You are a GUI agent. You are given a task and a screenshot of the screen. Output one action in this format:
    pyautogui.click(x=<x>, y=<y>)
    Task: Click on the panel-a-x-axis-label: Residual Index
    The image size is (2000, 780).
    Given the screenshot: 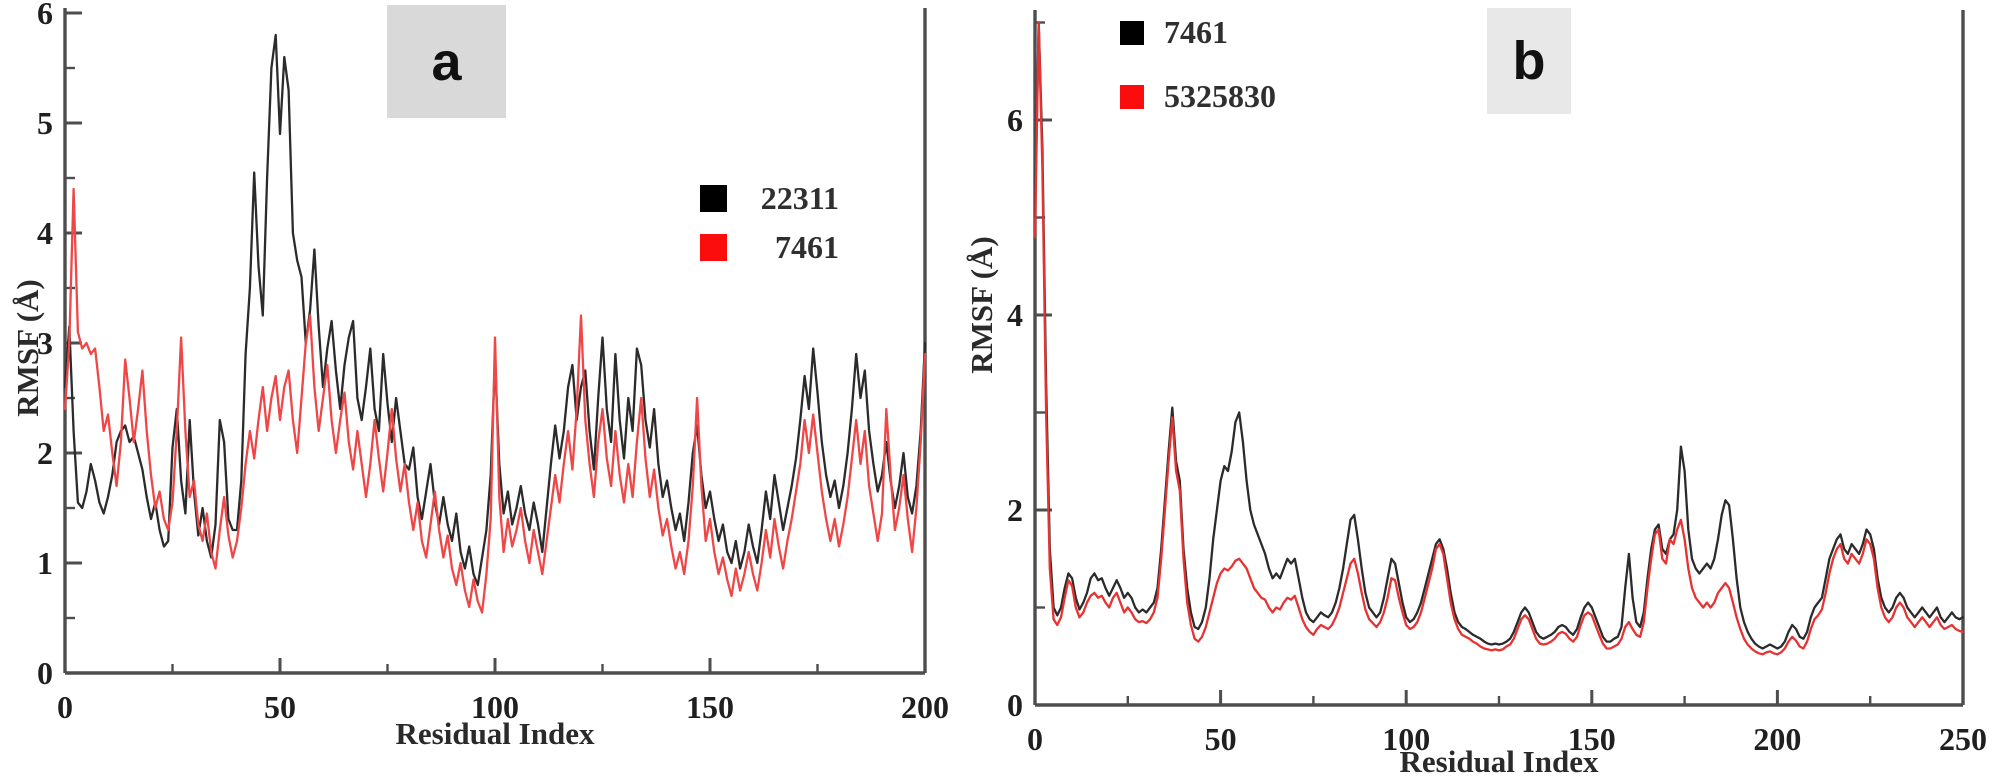 What is the action you would take?
    pyautogui.click(x=495, y=733)
    